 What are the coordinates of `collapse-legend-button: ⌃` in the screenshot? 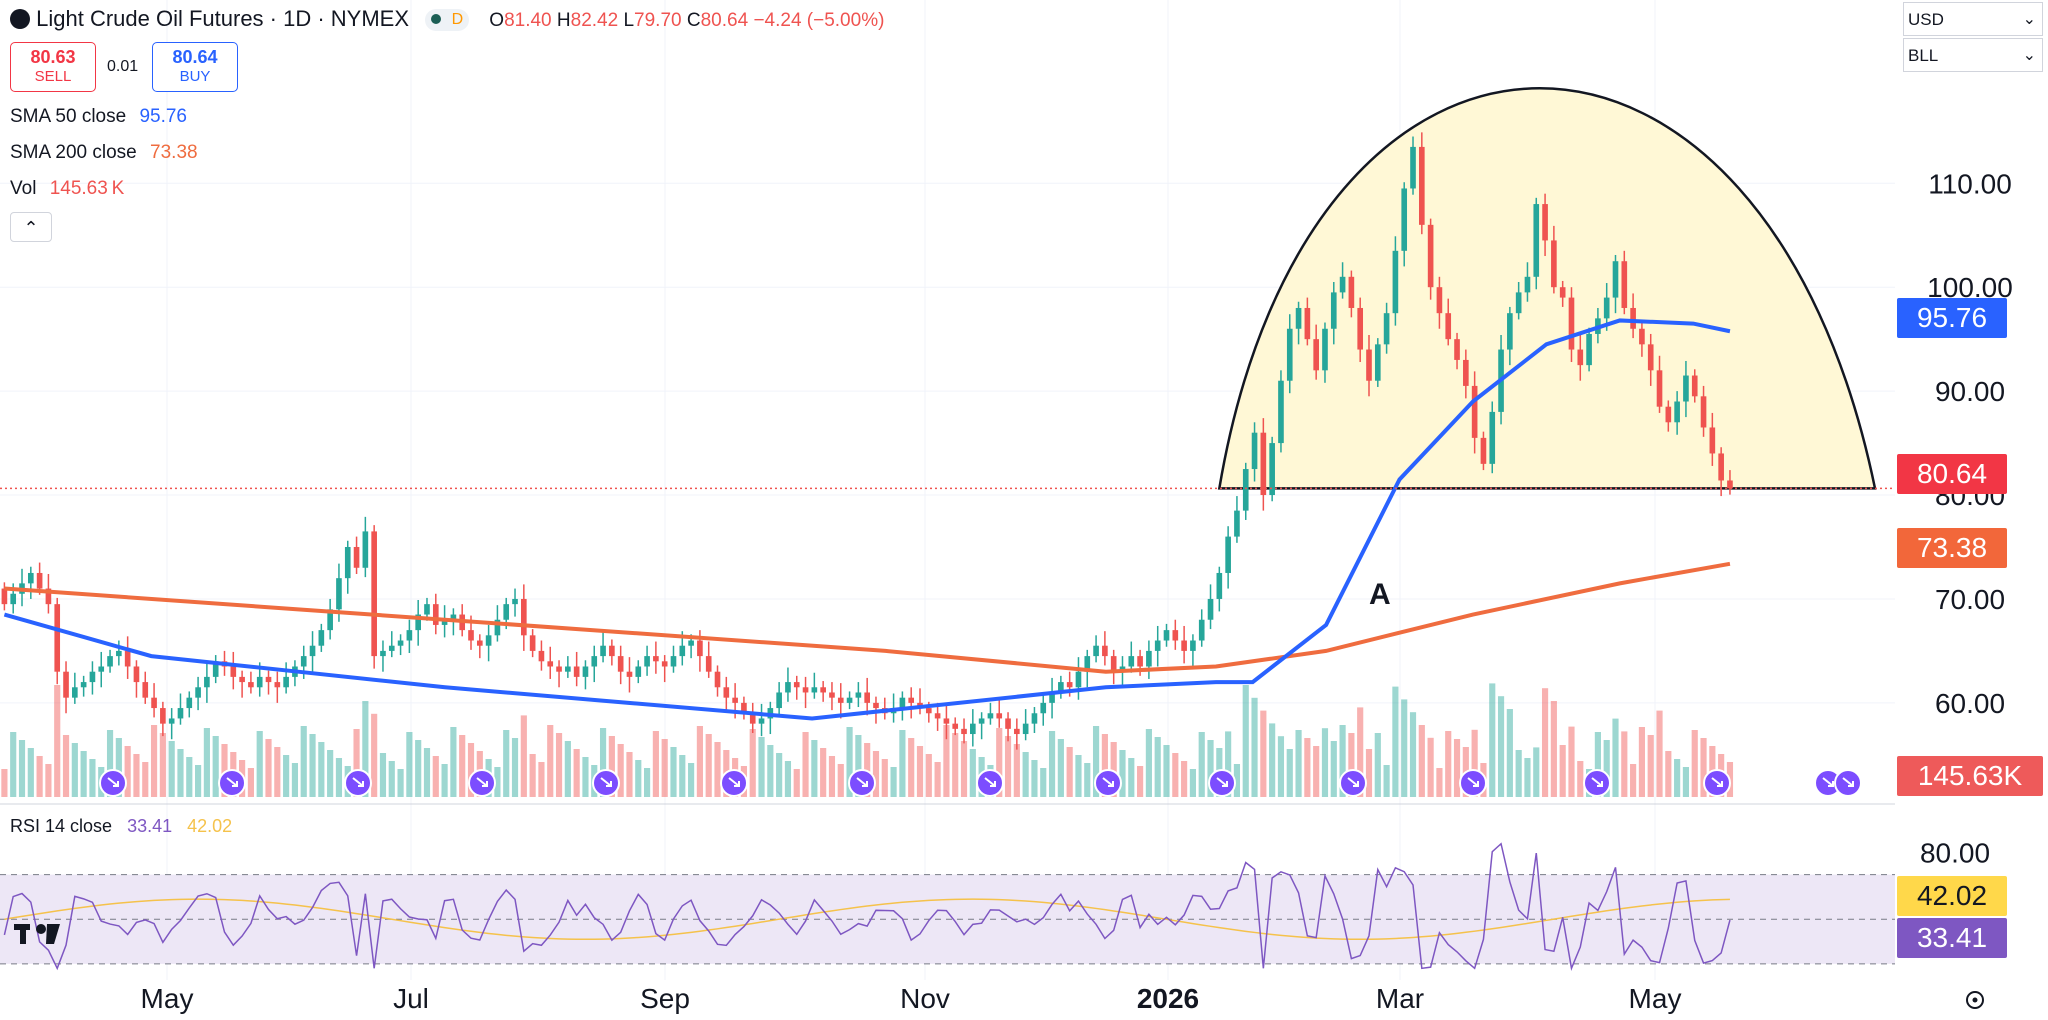 It's located at (31, 227).